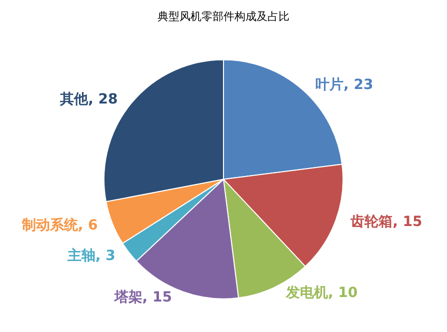  Describe the element at coordinates (306, 292) in the screenshot. I see `slice-label: 发电机` at that location.